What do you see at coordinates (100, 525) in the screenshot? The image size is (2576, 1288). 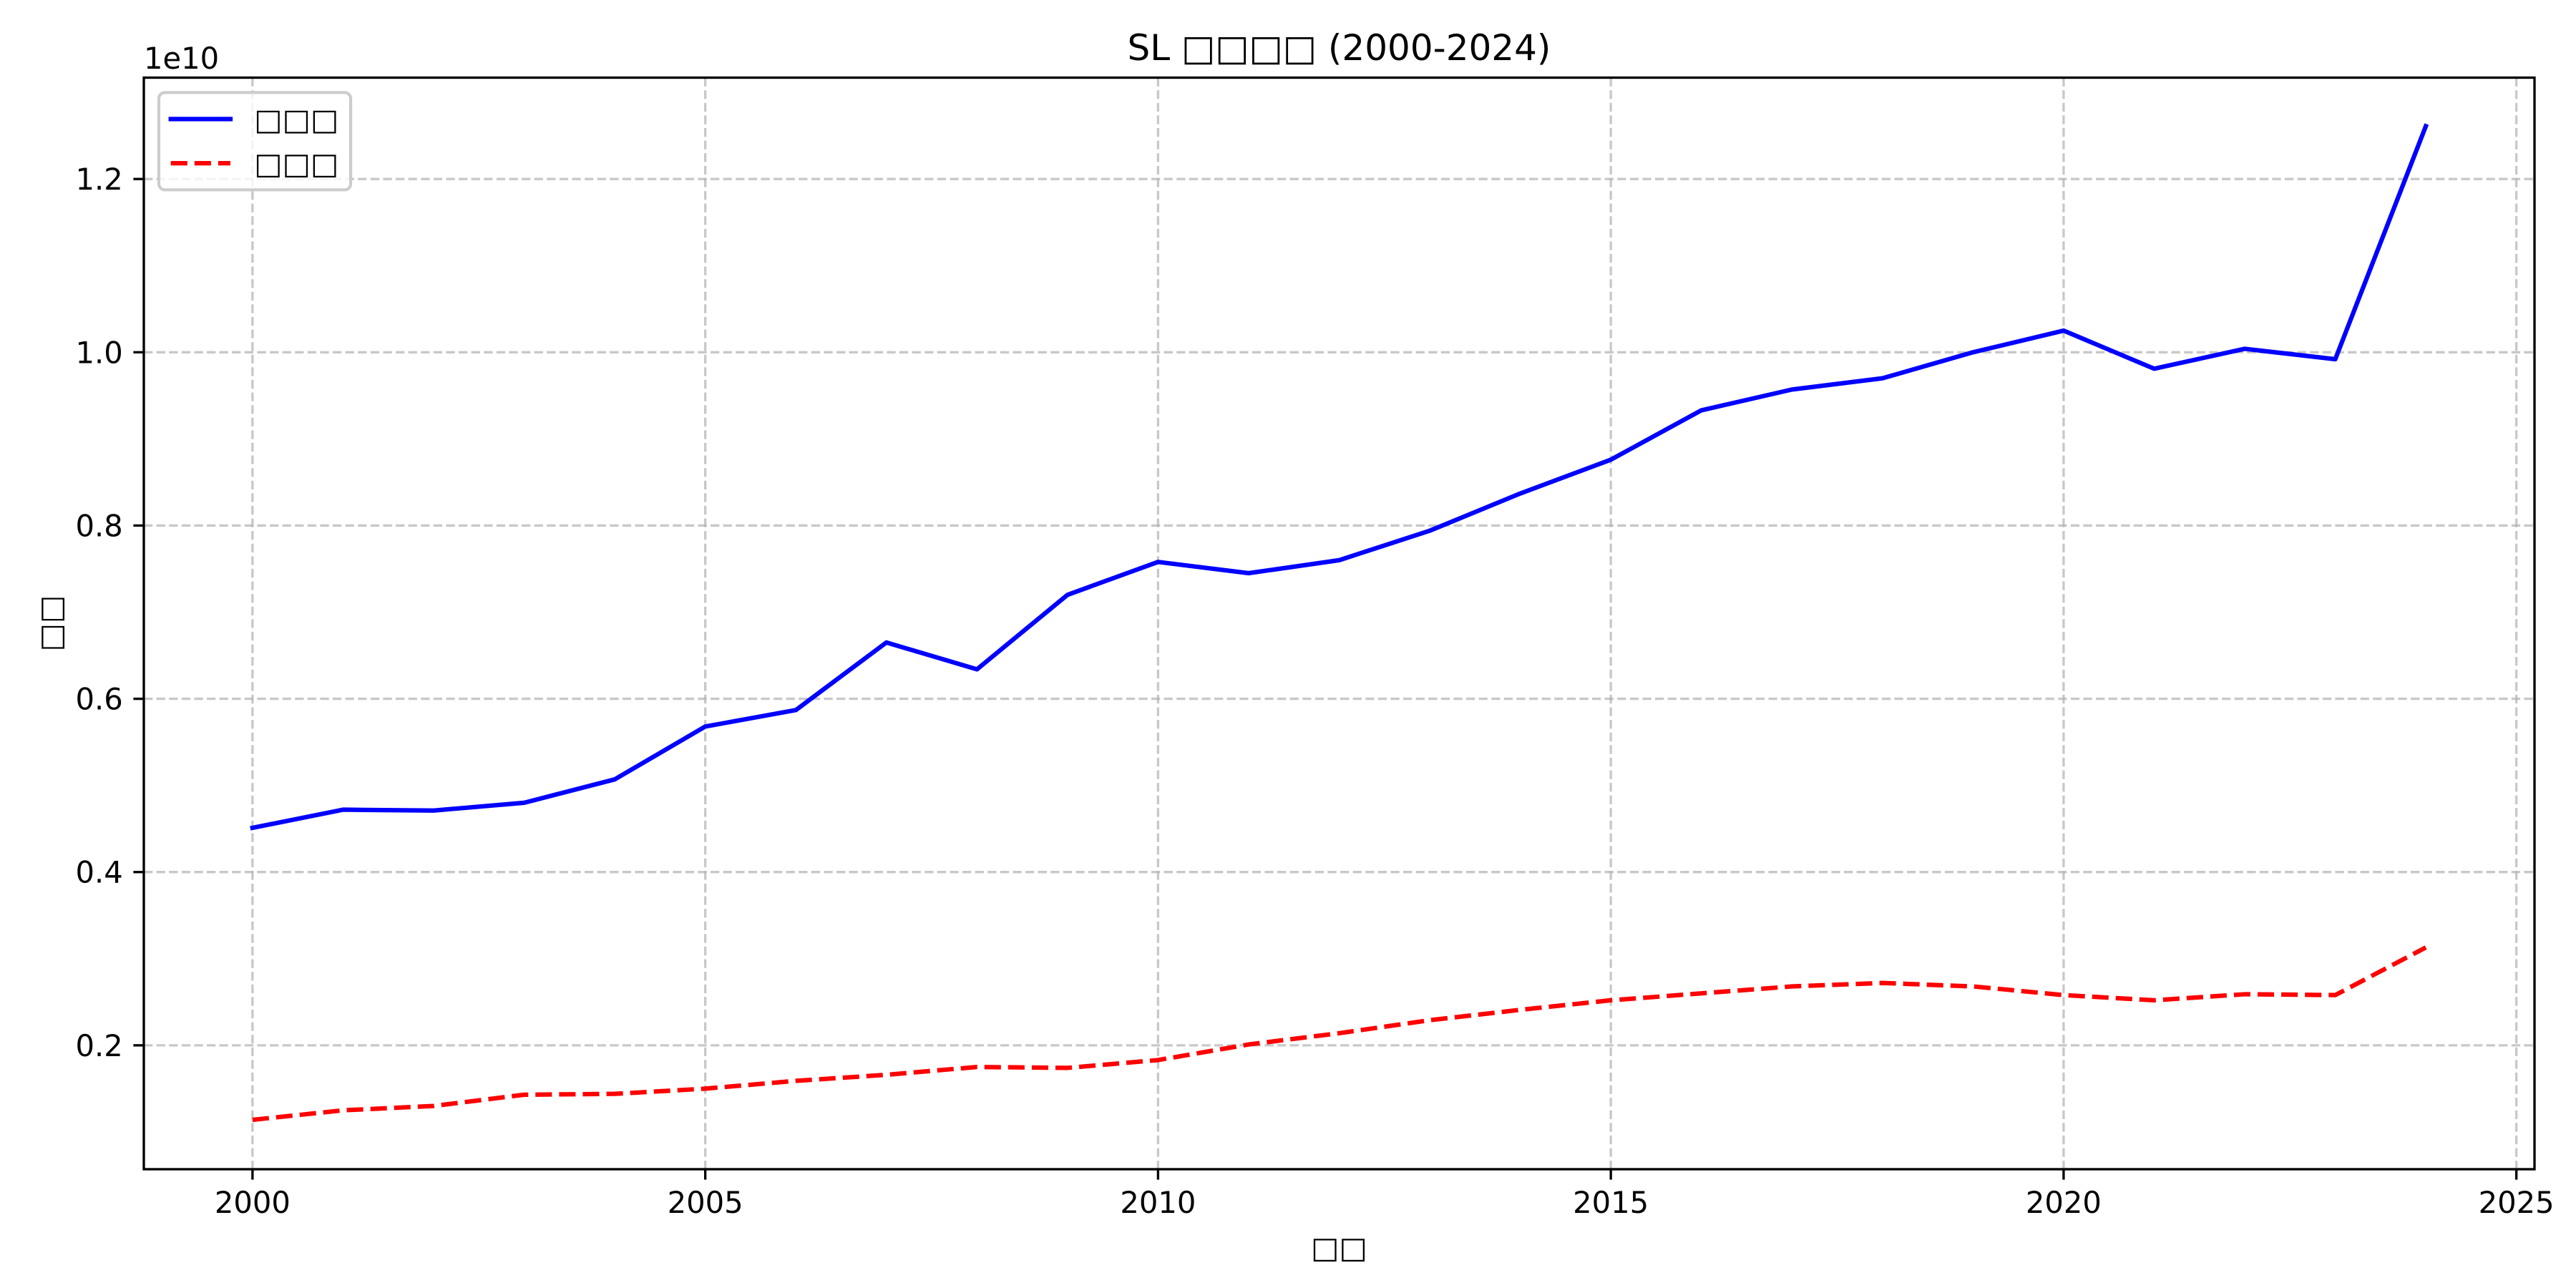 I see `y-tick-label: 0.8` at bounding box center [100, 525].